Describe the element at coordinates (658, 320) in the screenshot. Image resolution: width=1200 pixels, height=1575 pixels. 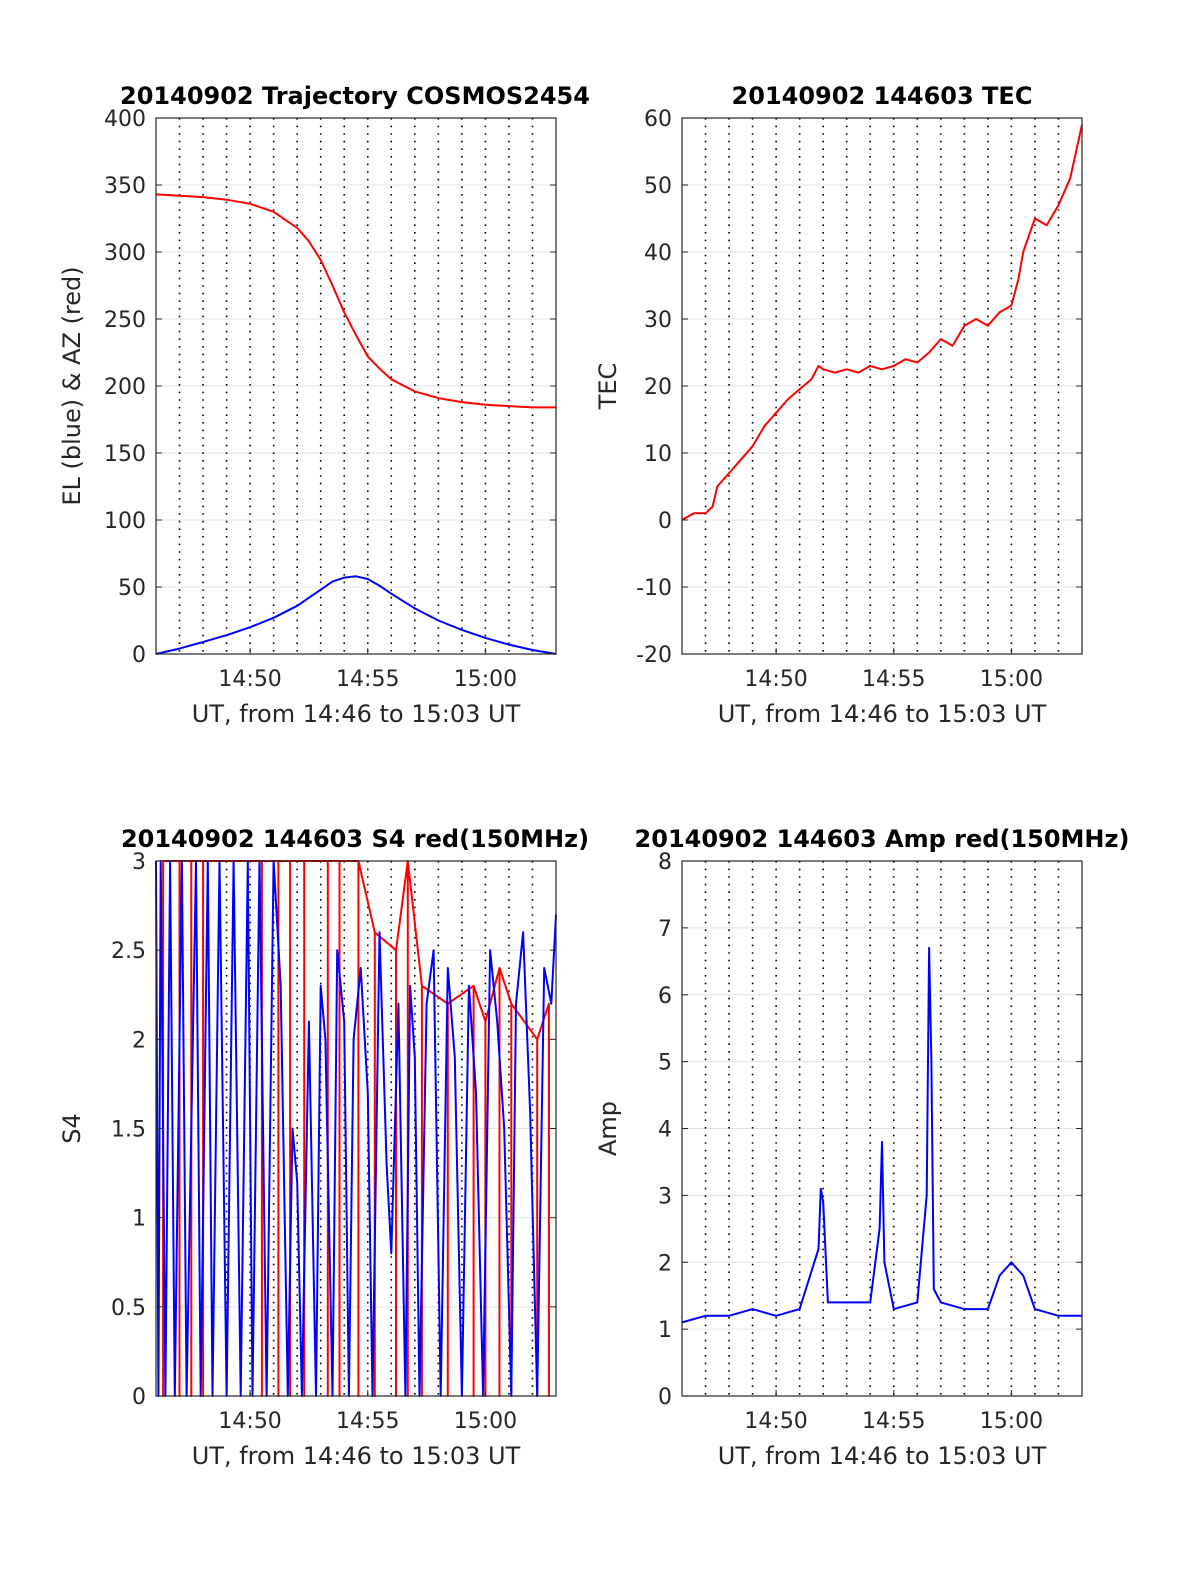
I see `tec-y-tick-label: 30` at that location.